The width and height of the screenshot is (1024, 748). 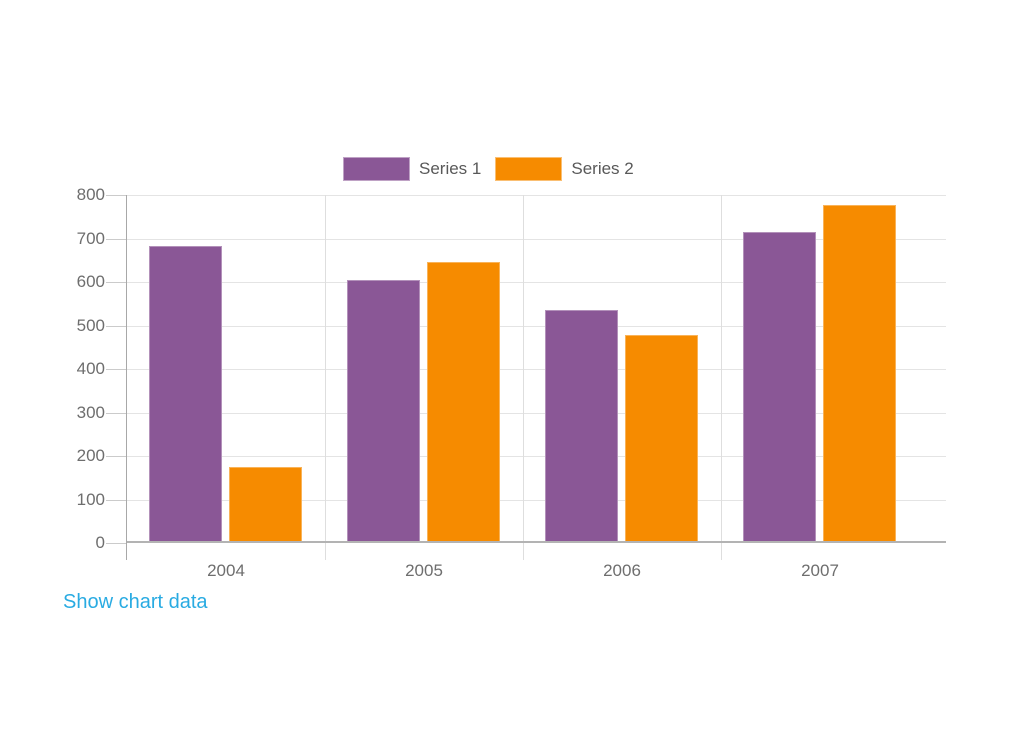 What do you see at coordinates (424, 570) in the screenshot?
I see `x-axis-label-2005: 2005` at bounding box center [424, 570].